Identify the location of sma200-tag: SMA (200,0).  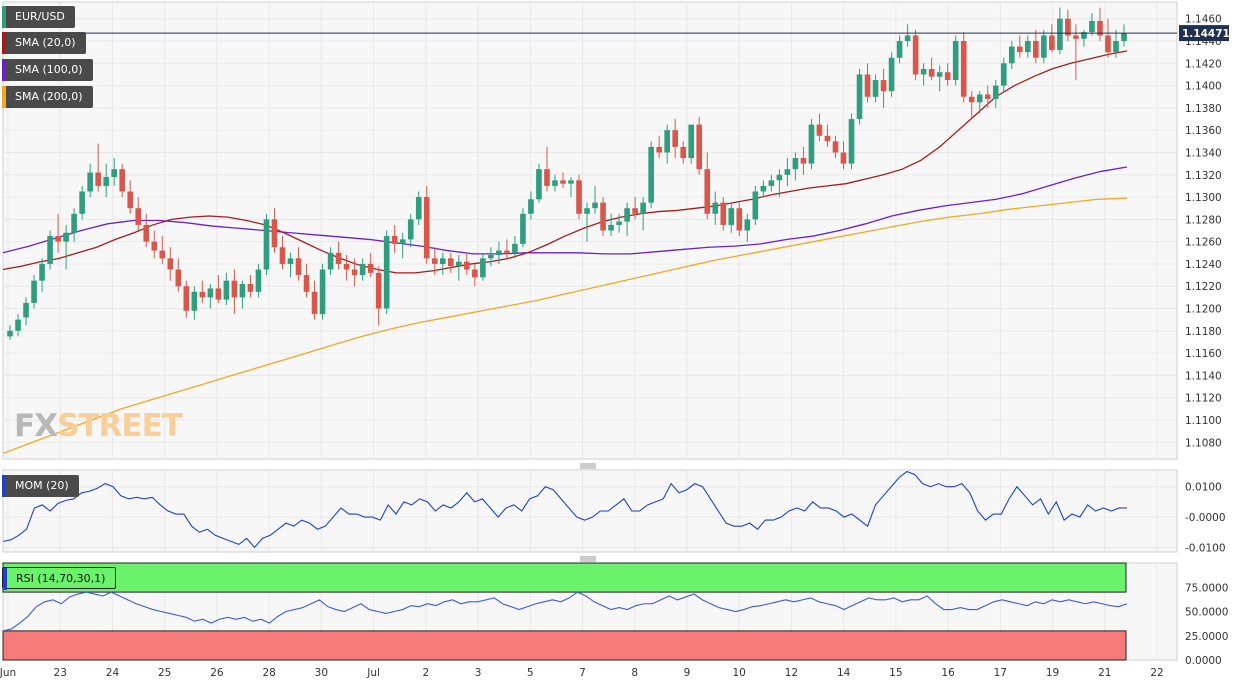
(47, 97).